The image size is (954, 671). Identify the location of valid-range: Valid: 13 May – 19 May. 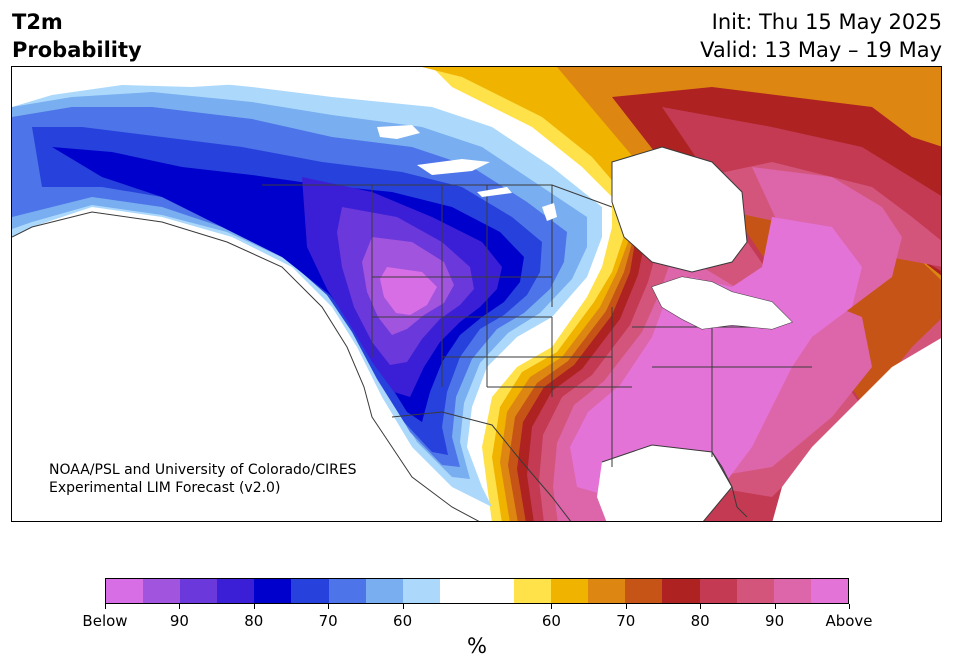
(821, 50).